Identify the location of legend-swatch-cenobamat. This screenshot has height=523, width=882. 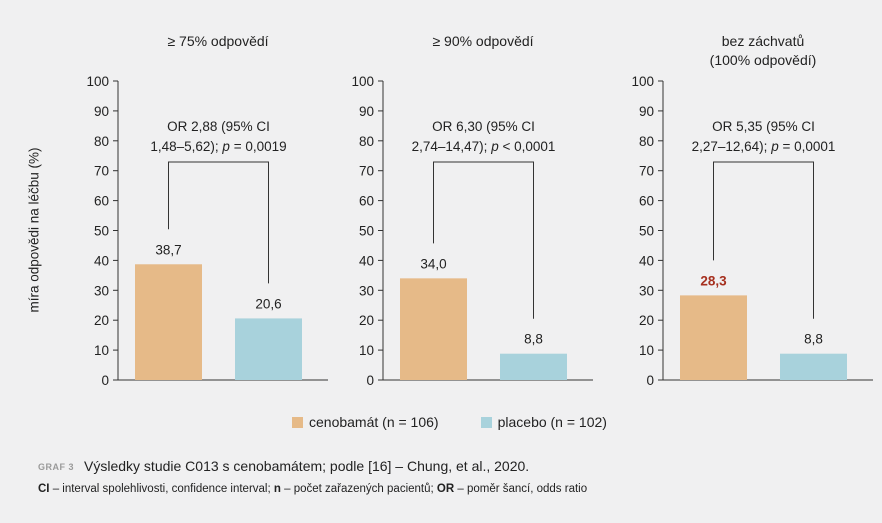
(297, 422).